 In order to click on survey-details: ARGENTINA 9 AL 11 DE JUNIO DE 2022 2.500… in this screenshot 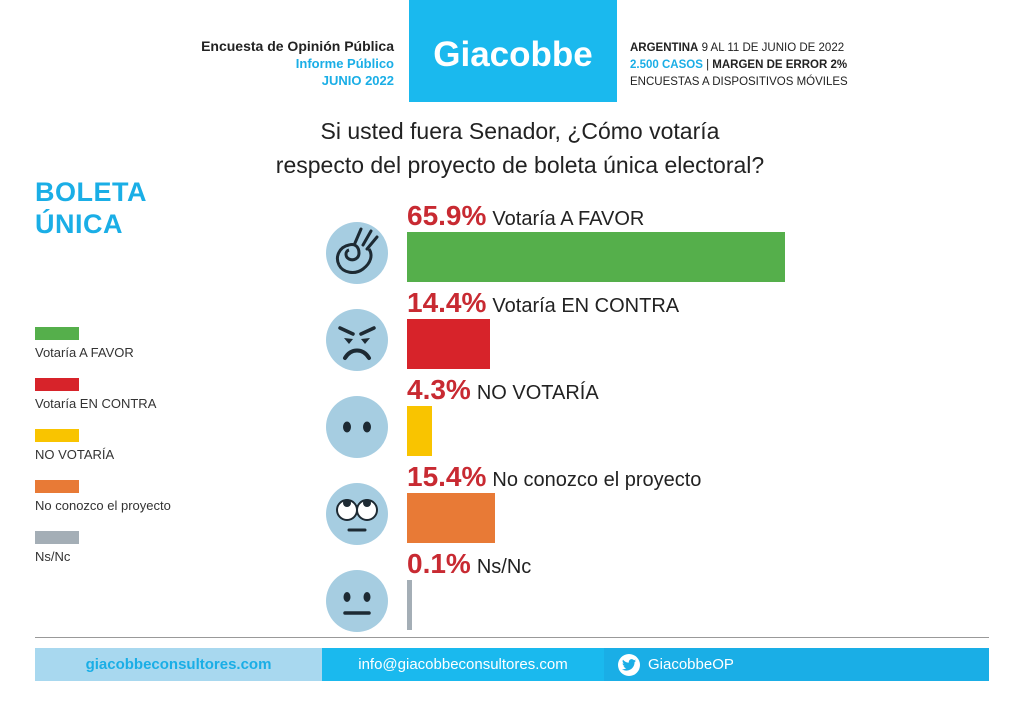, I will do `click(739, 65)`.